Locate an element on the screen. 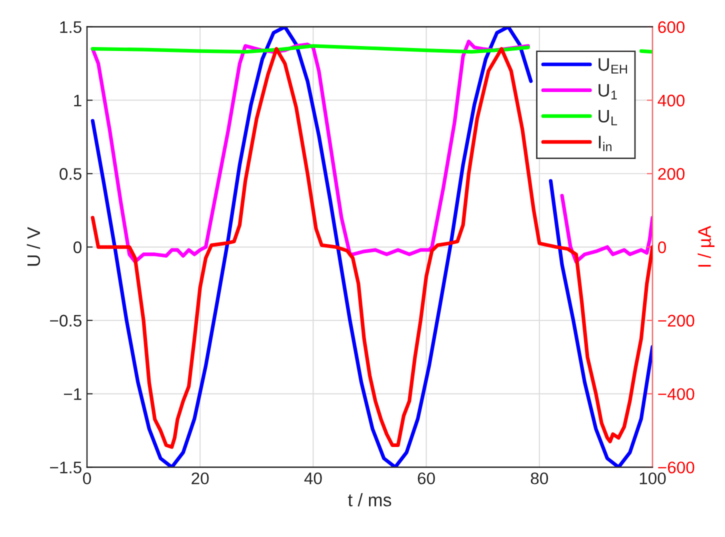  y2-tick-label: 600 is located at coordinates (671, 27).